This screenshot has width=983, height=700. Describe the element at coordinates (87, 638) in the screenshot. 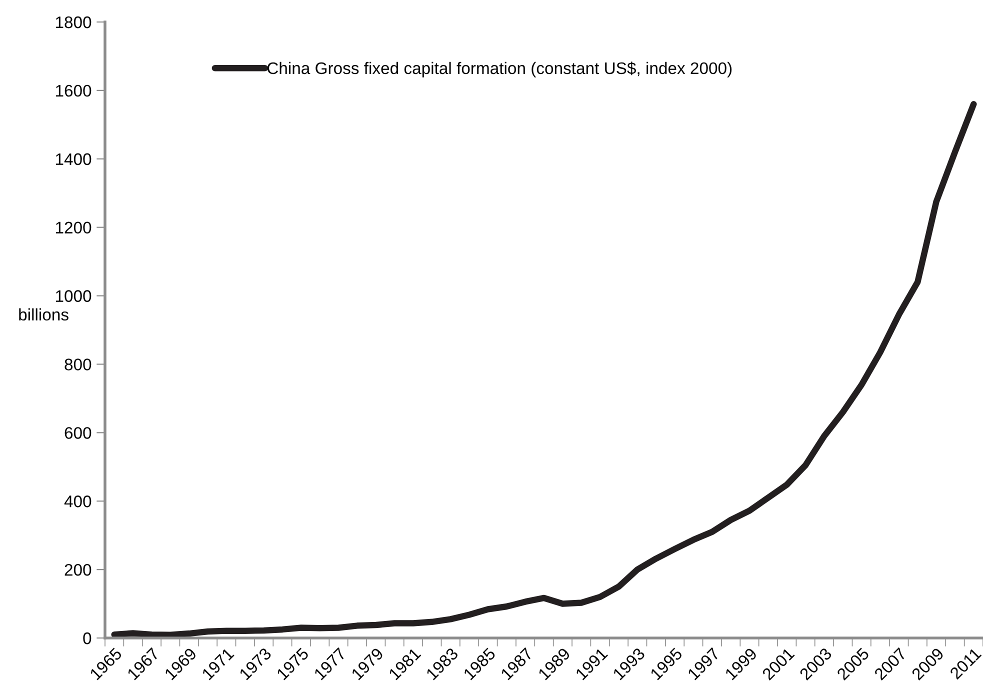

I see `y-tick-label: 0` at that location.